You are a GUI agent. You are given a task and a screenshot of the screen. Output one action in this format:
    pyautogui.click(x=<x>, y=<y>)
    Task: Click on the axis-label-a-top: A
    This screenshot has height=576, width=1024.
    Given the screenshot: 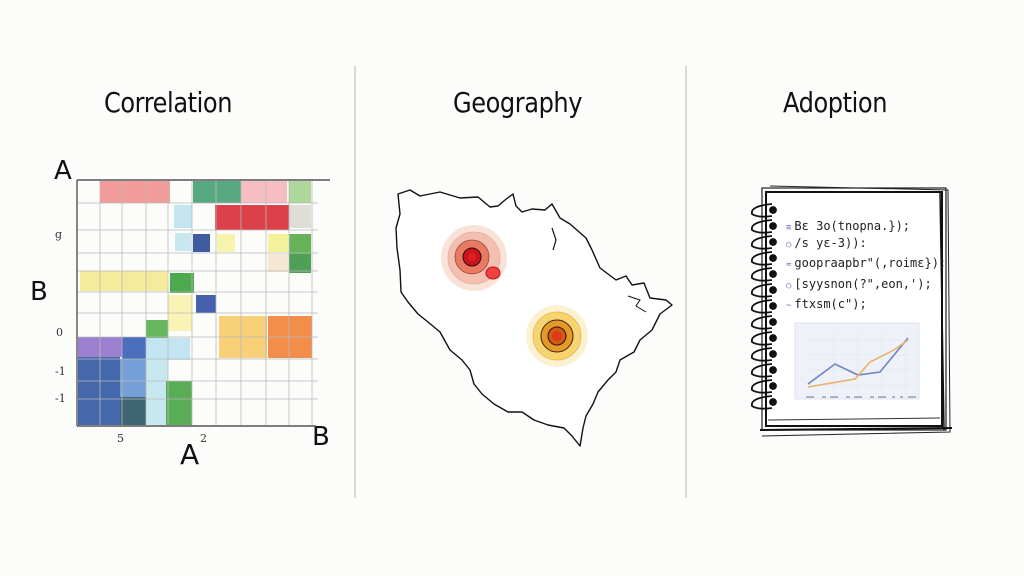 What is the action you would take?
    pyautogui.click(x=63, y=171)
    